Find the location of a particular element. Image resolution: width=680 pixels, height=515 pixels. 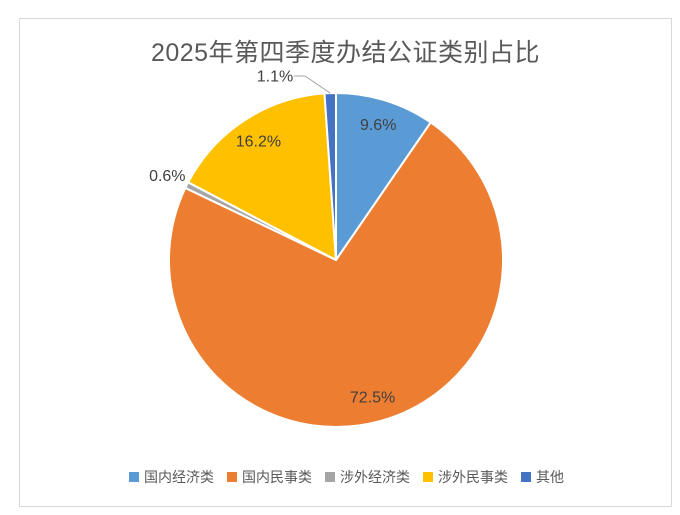

legend-item-4: 涉外民事类 is located at coordinates (465, 477).